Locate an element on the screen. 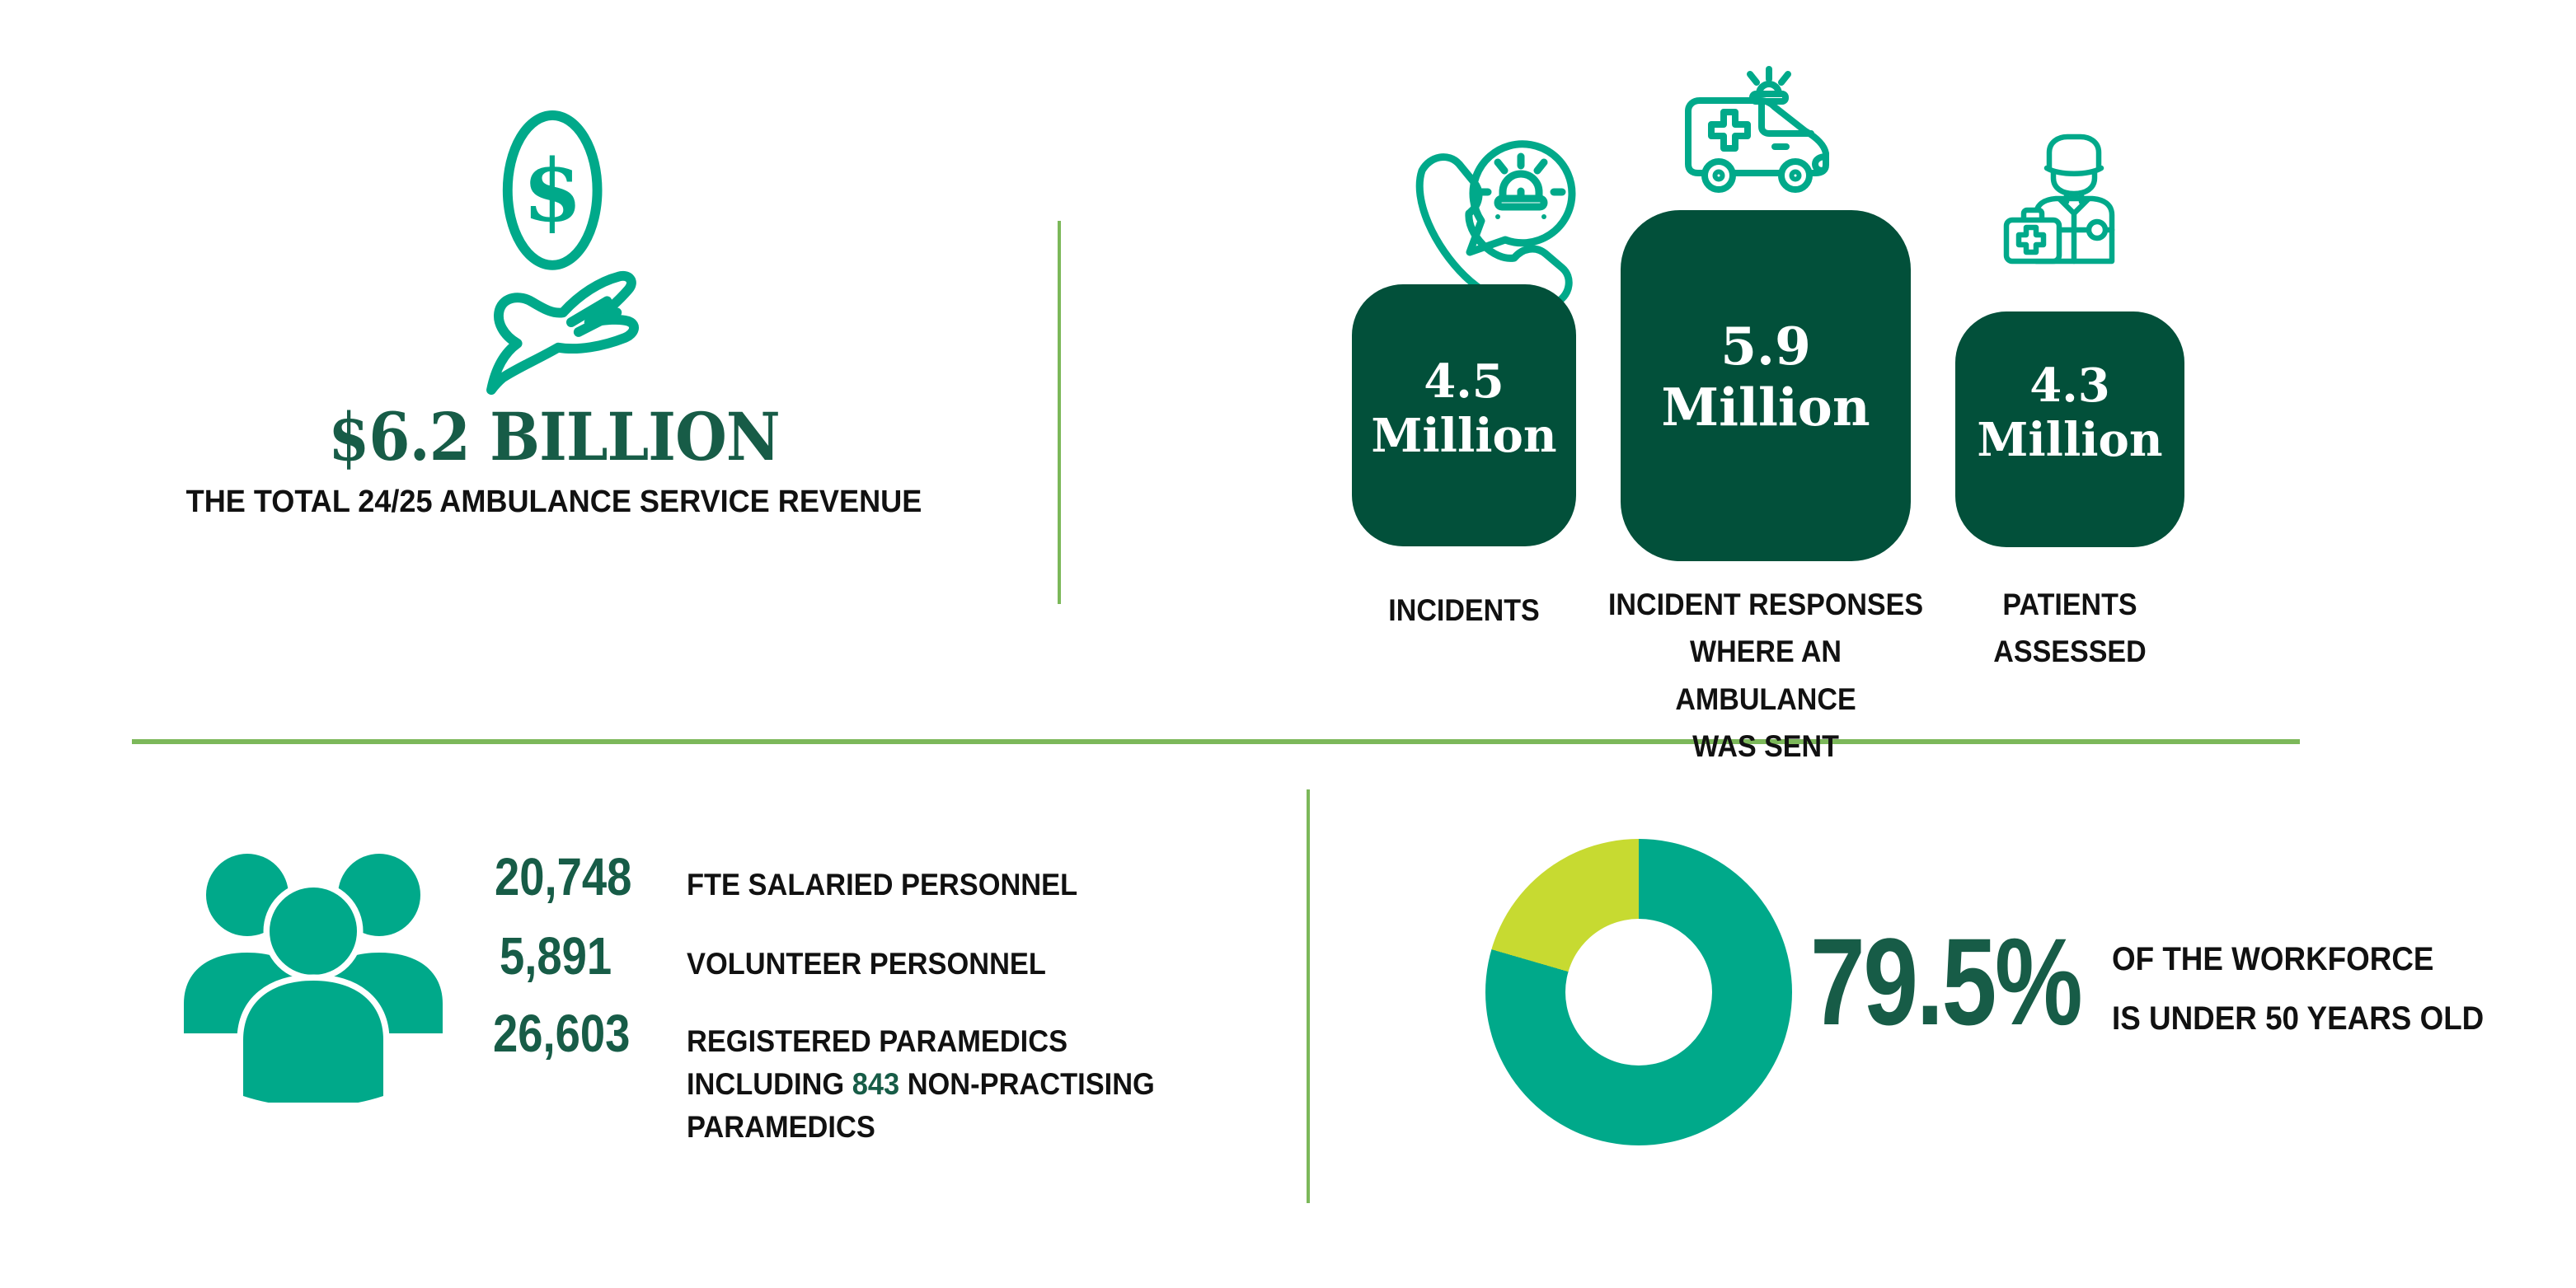 This screenshot has height=1288, width=2576. personnel-label-volunteer: VOLUNTEER PERSONNEL is located at coordinates (867, 964).